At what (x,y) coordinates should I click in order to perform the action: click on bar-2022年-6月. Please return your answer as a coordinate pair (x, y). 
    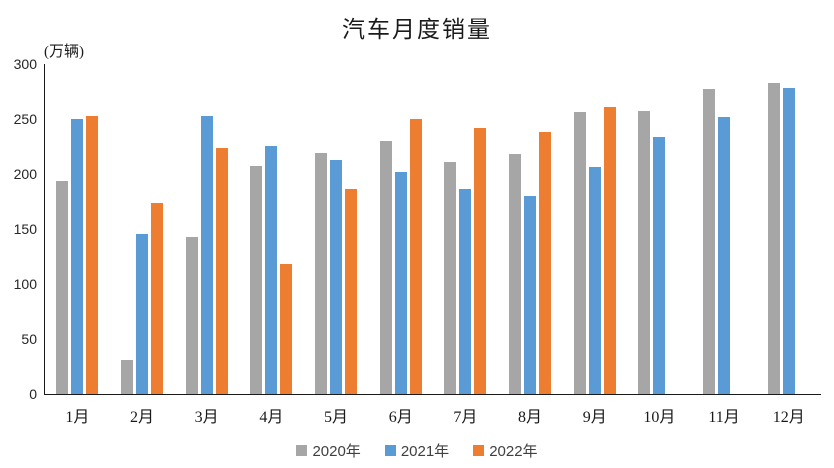
    Looking at the image, I should click on (415, 256).